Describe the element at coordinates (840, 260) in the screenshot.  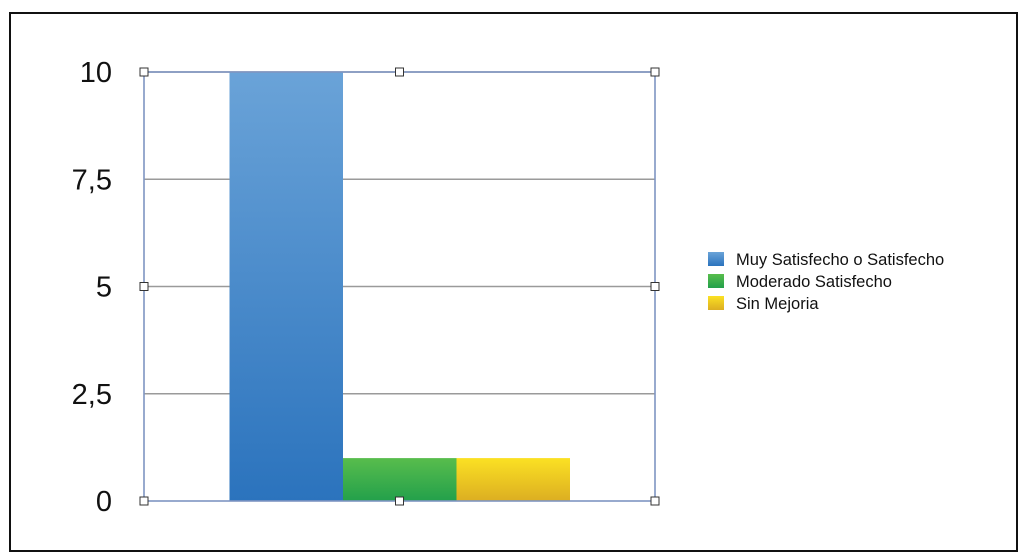
I see `legend-label: Muy Satisfecho o Satisfecho` at that location.